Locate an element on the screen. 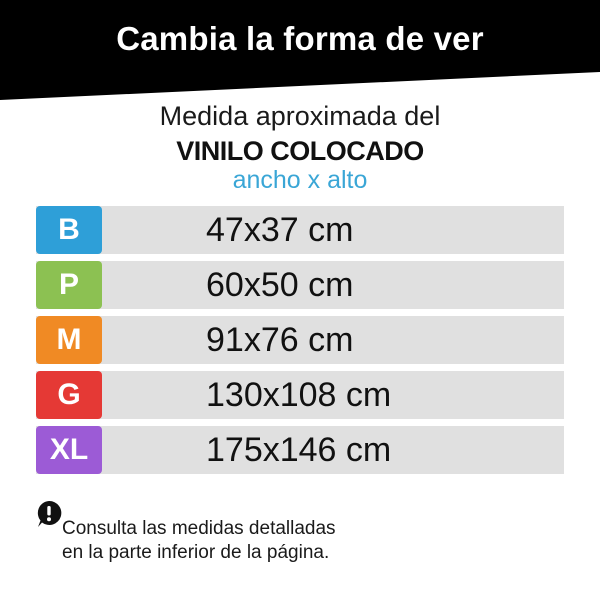 The width and height of the screenshot is (600, 600). note-text-line2: en la parte inferior de la página. is located at coordinates (196, 552).